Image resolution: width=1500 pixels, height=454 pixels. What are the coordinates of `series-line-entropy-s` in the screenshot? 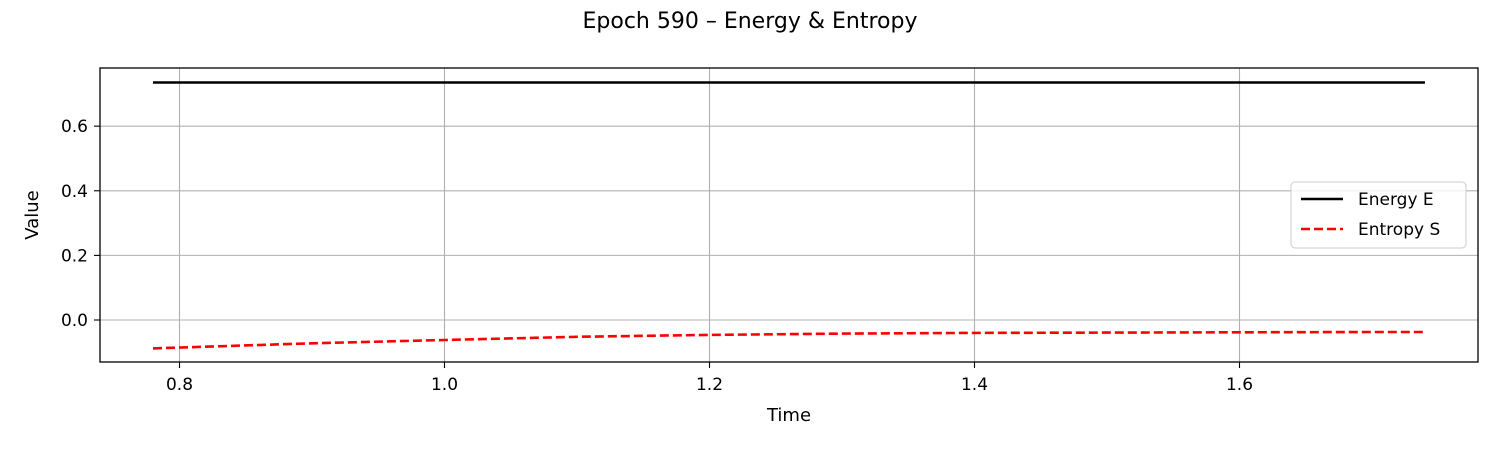 It's located at (788, 340).